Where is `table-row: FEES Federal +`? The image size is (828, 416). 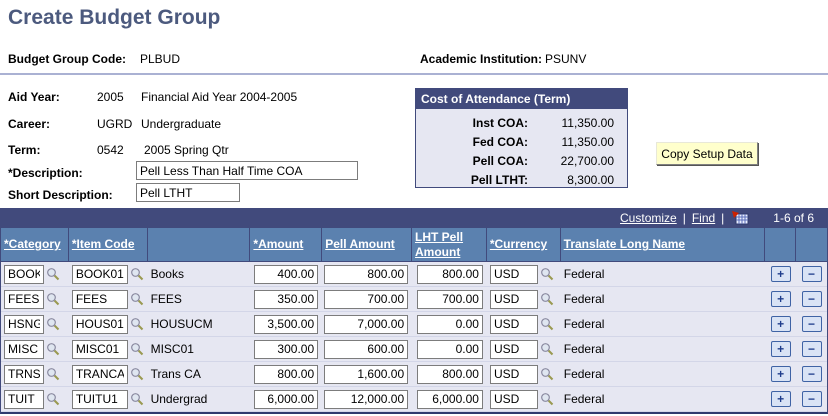 table-row: FEES Federal + is located at coordinates (414, 299).